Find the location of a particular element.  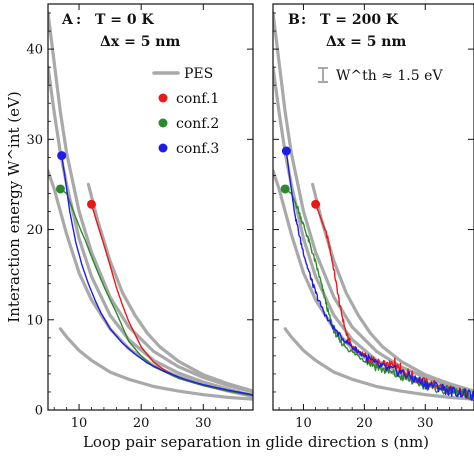

panel-a-conf3-start-marker is located at coordinates (62, 156).